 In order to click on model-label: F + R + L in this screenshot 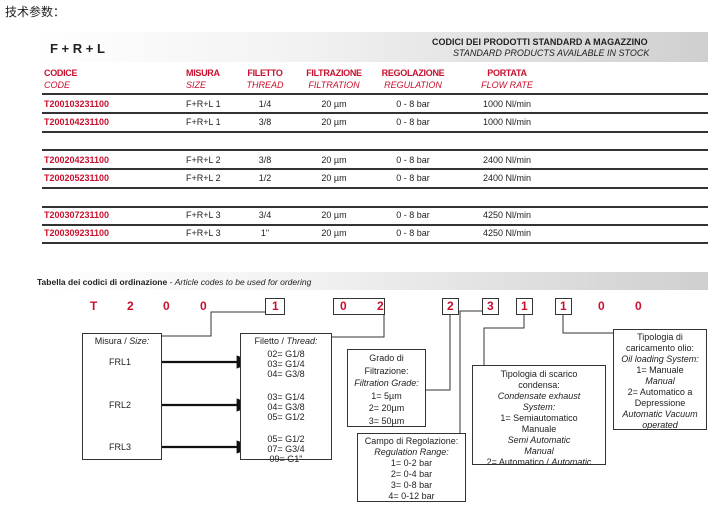, I will do `click(77, 48)`.